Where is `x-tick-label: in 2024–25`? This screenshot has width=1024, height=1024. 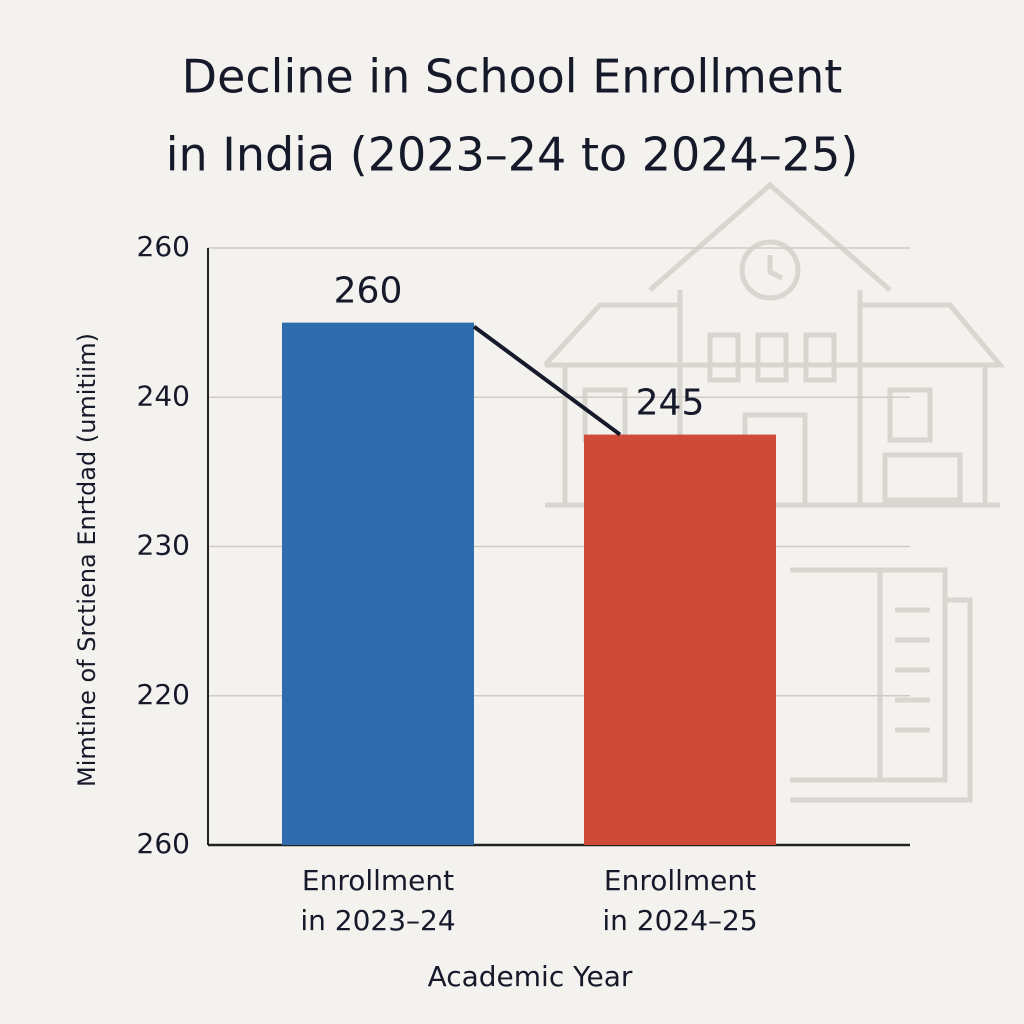 x-tick-label: in 2024–25 is located at coordinates (679, 920).